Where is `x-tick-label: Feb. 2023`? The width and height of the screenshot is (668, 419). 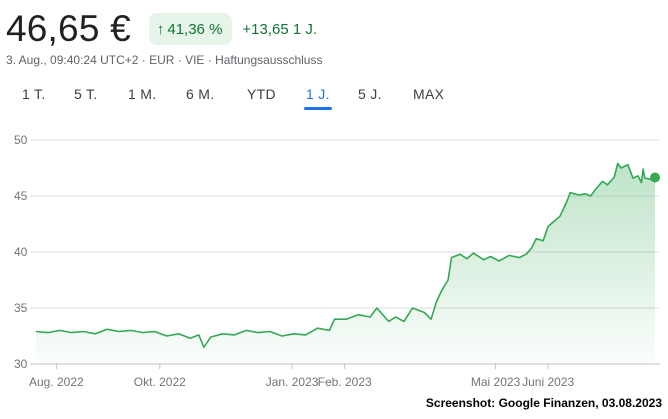 x-tick-label: Feb. 2023 is located at coordinates (345, 382).